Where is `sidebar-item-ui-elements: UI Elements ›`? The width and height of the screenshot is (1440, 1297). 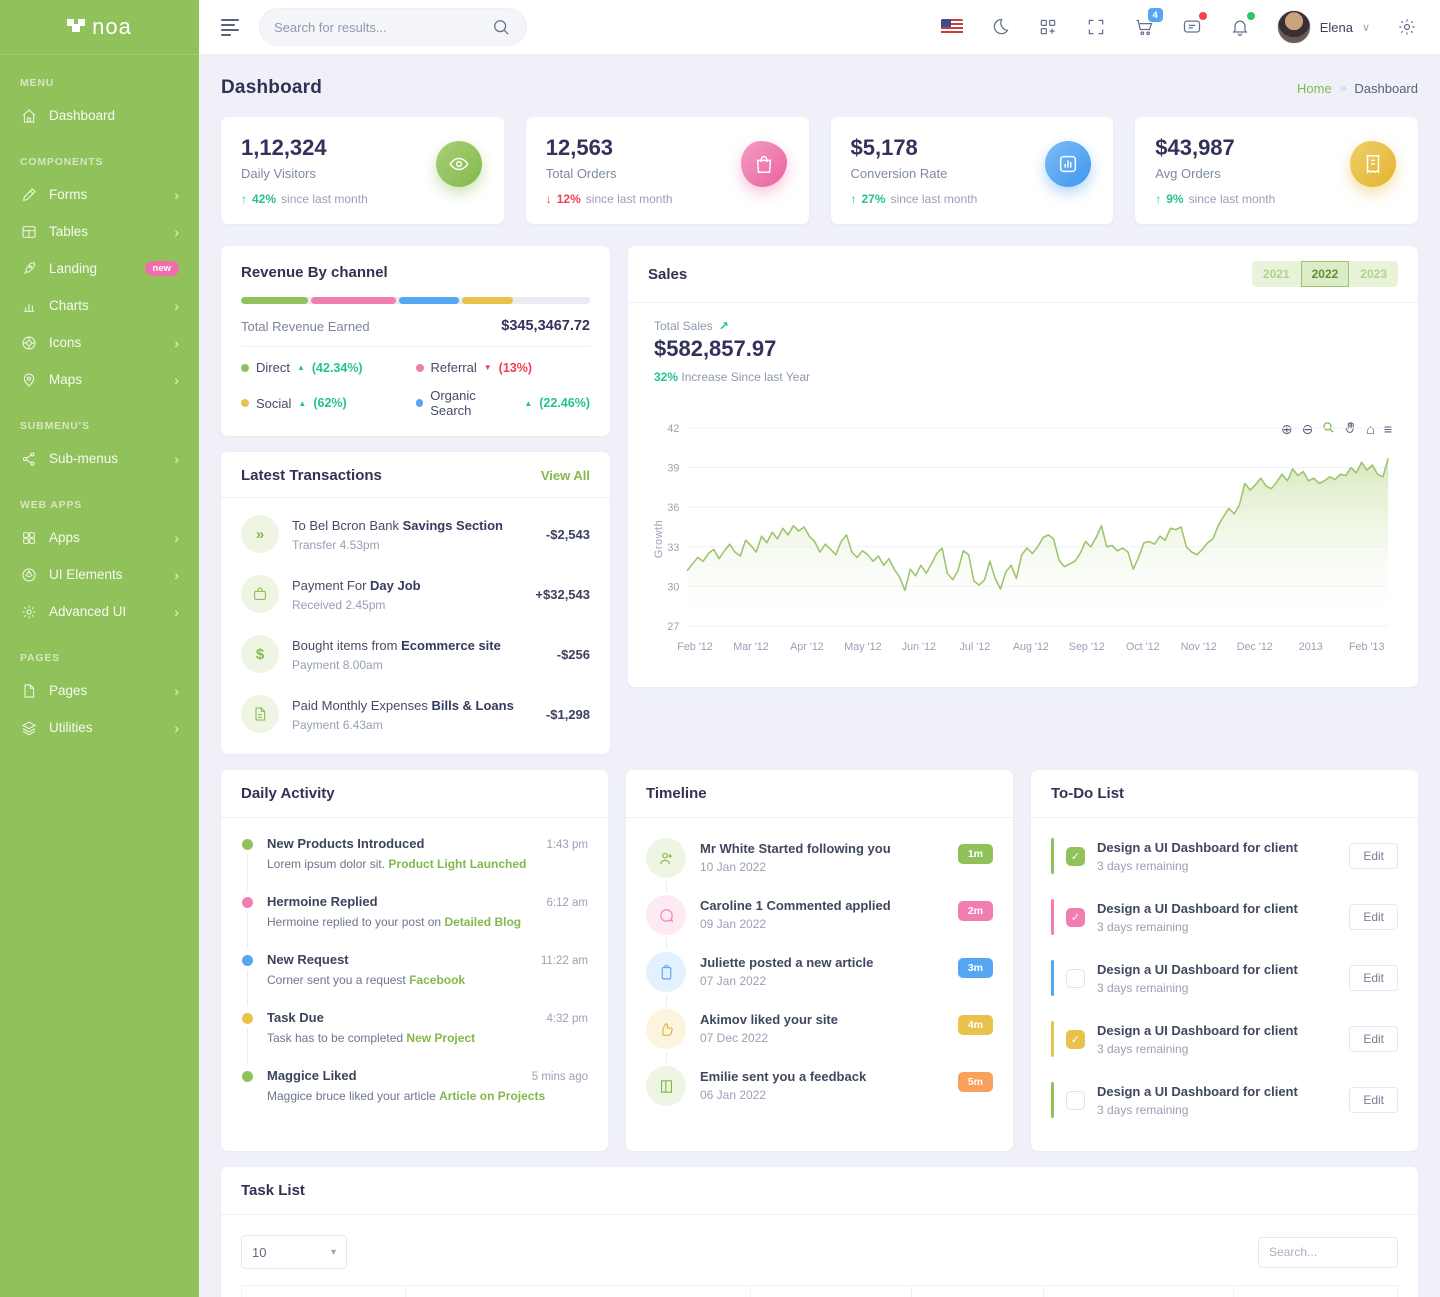
sidebar-item-ui-elements: UI Elements › is located at coordinates (99, 574).